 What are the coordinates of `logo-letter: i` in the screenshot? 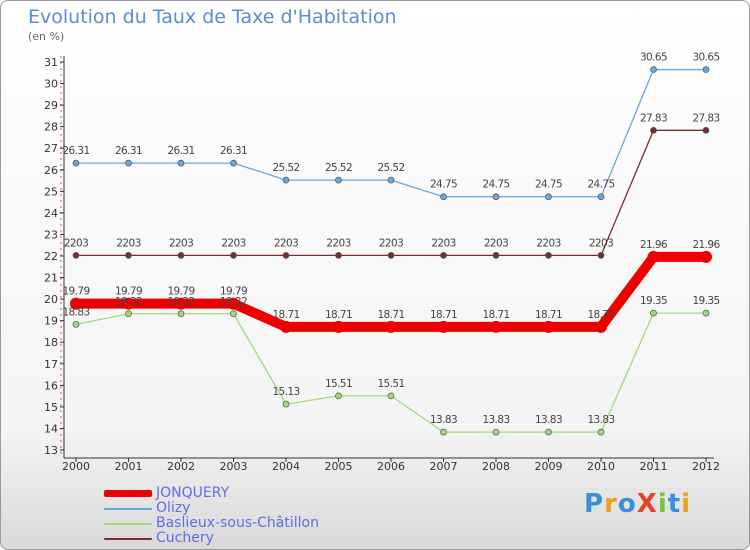 It's located at (662, 504).